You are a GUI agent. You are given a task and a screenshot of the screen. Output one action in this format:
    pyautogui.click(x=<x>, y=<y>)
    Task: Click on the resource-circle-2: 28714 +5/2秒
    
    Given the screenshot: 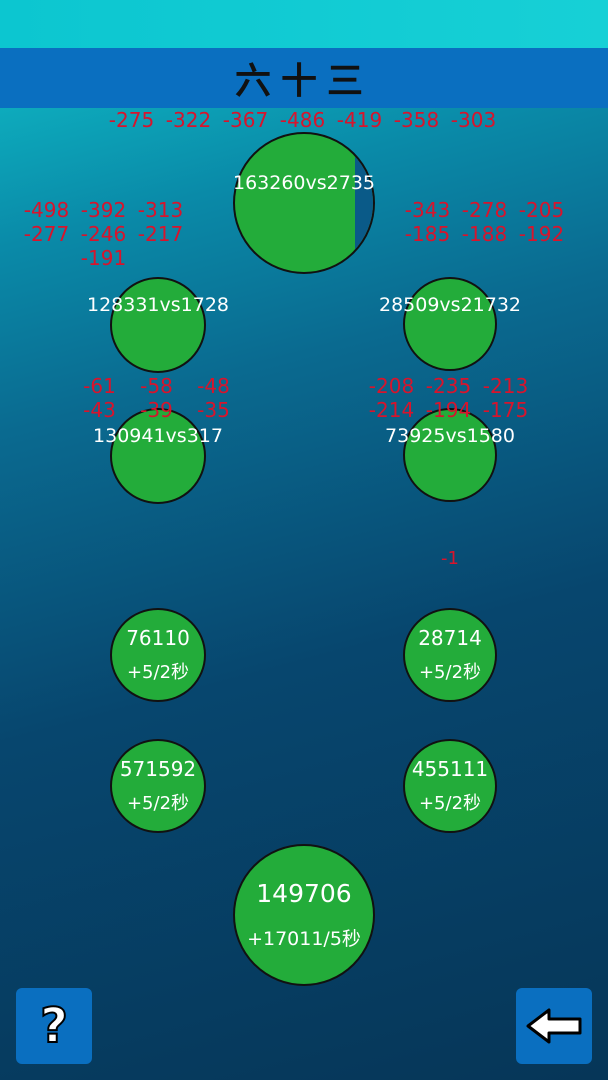 What is the action you would take?
    pyautogui.click(x=450, y=655)
    